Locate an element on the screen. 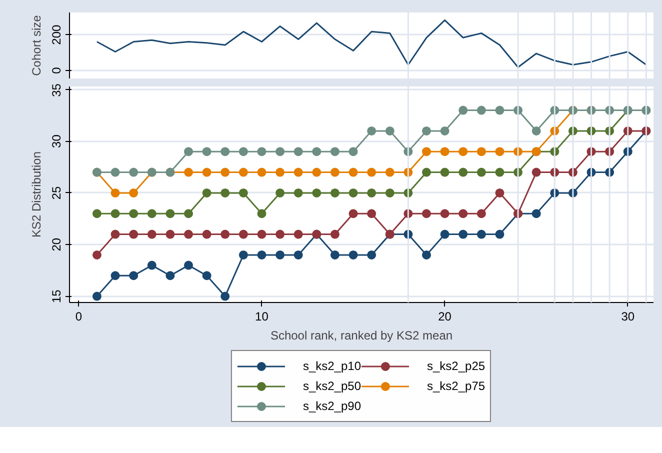 The width and height of the screenshot is (662, 453). x-axis-title: School rank, ranked by KS2 mean is located at coordinates (361, 335).